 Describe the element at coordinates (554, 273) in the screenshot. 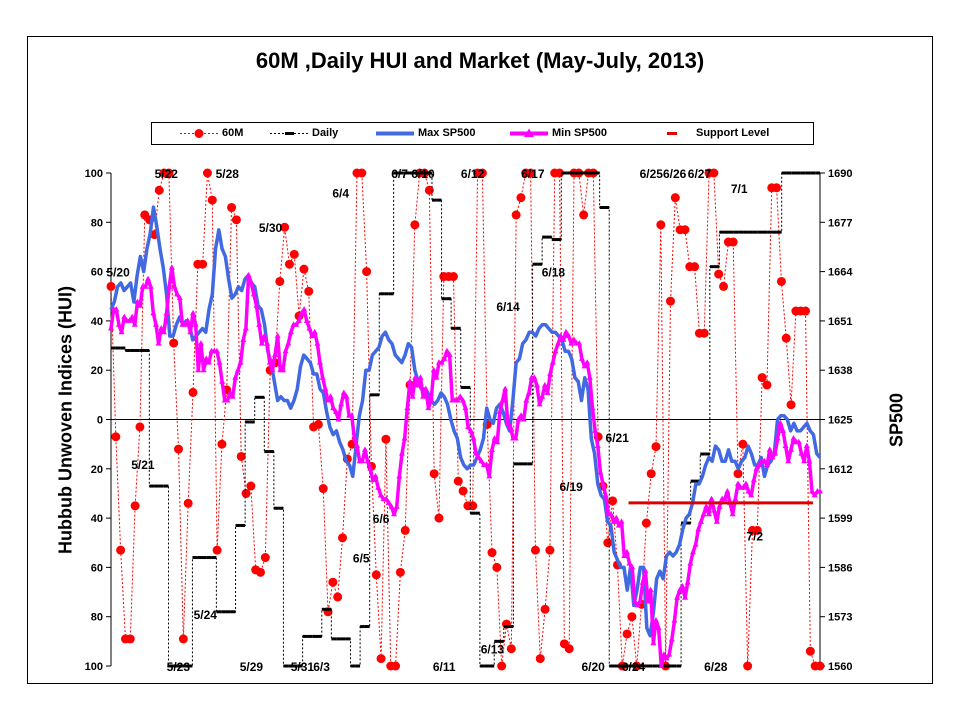

I see `date-annotation: 6/18` at that location.